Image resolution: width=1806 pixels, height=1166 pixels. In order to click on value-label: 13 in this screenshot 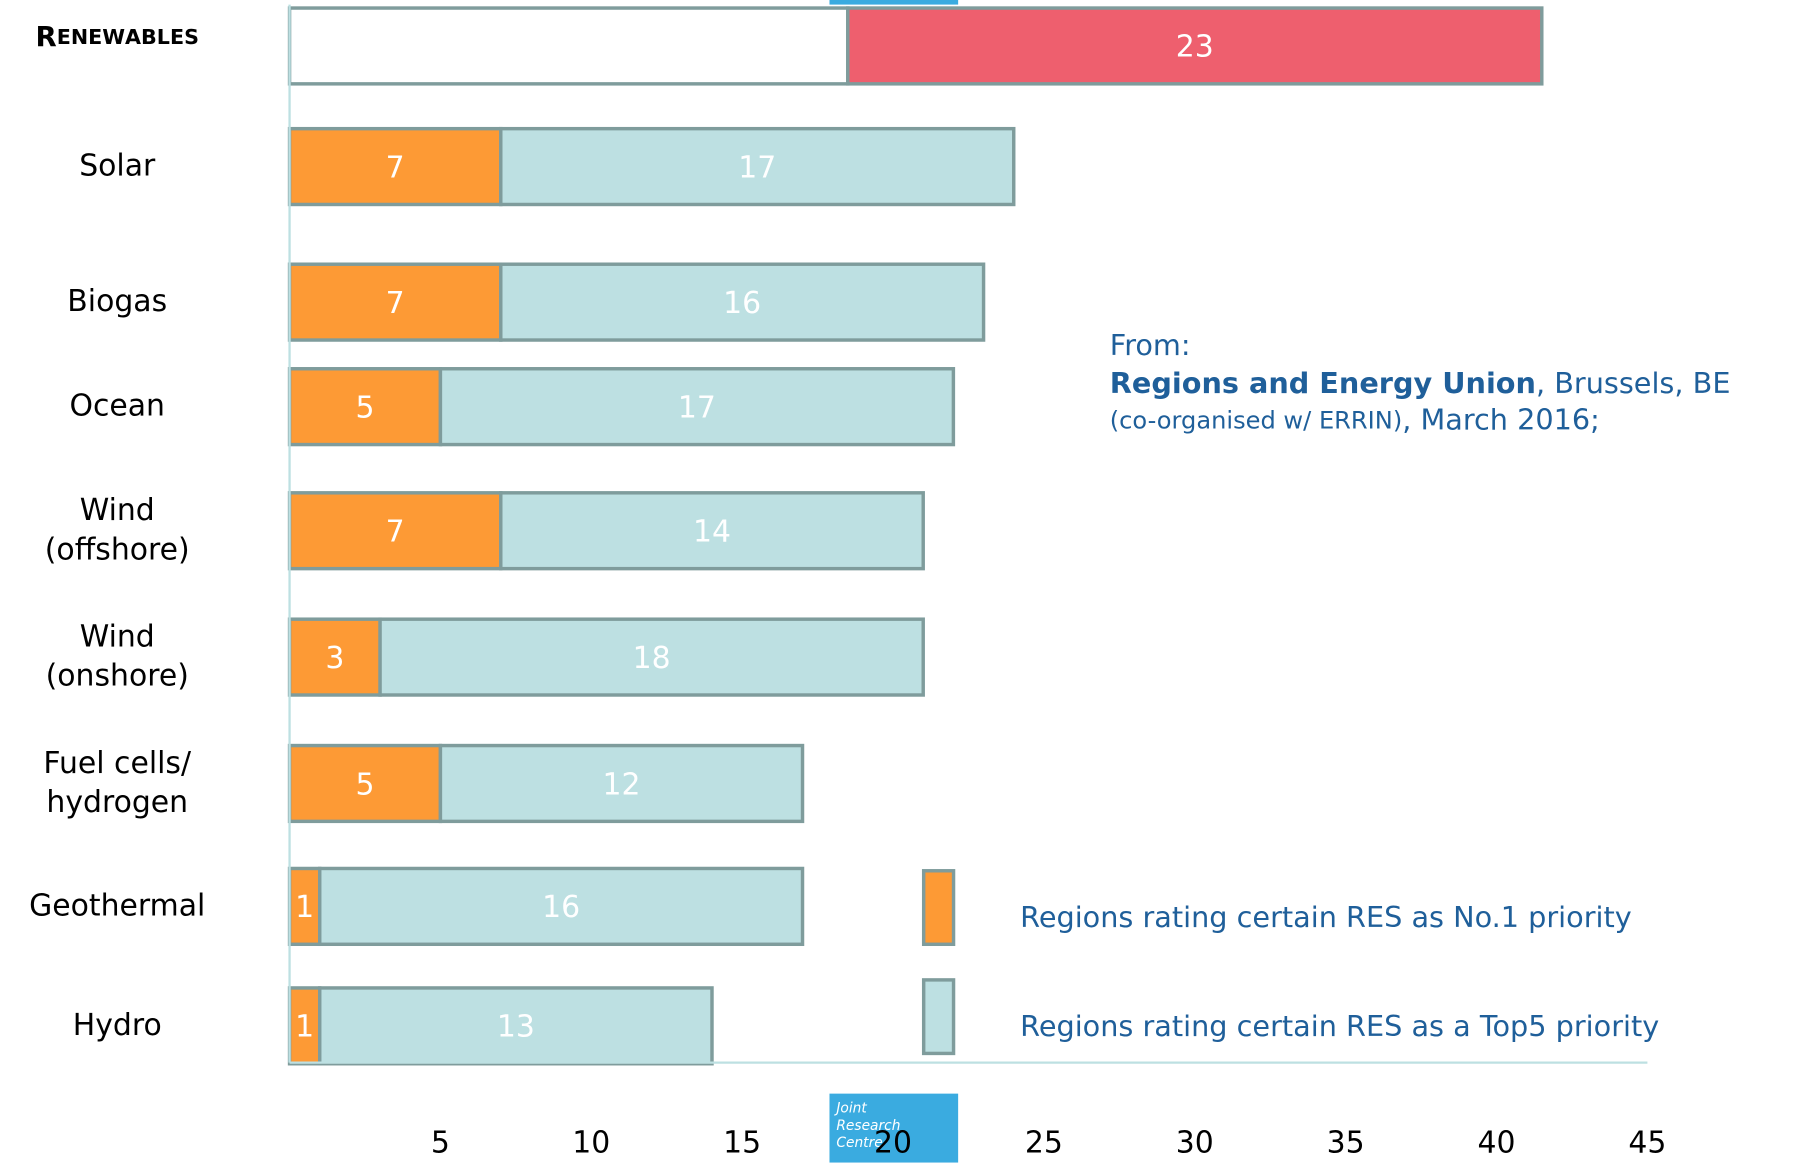, I will do `click(516, 1027)`.